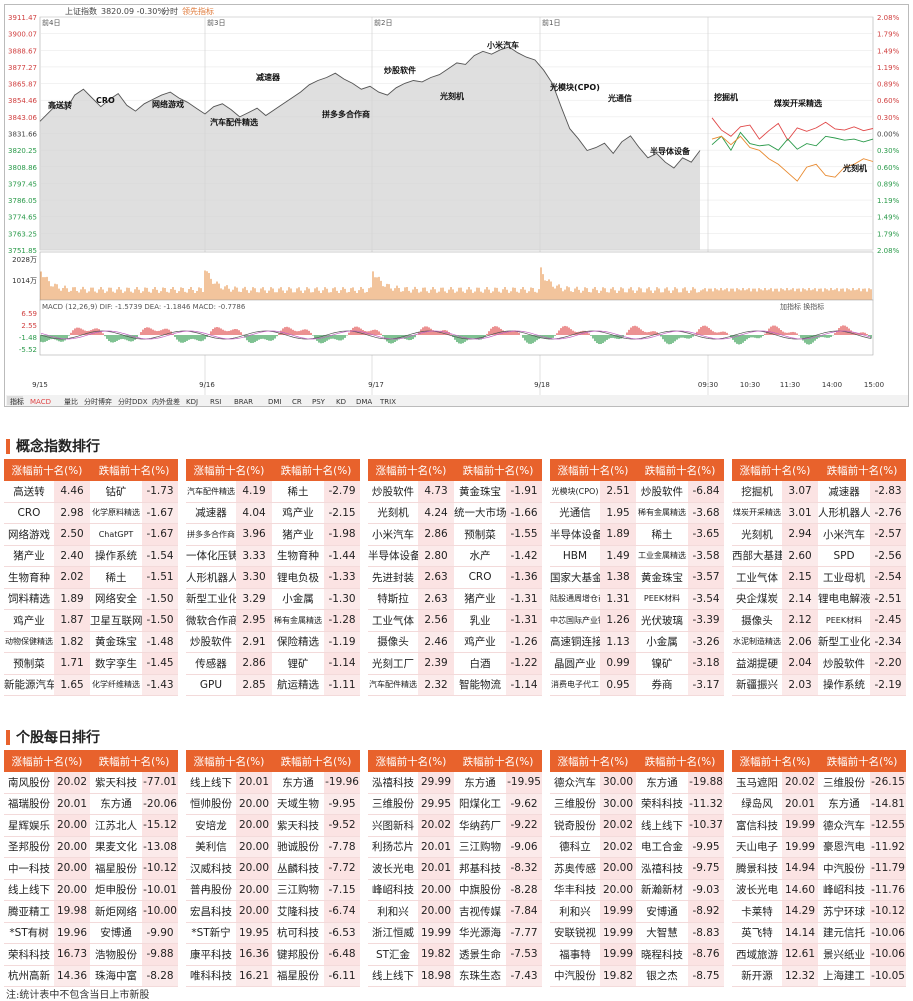 Image resolution: width=913 pixels, height=1001 pixels. Describe the element at coordinates (393, 685) in the screenshot. I see `gainer-name: 汽车配件精选` at that location.